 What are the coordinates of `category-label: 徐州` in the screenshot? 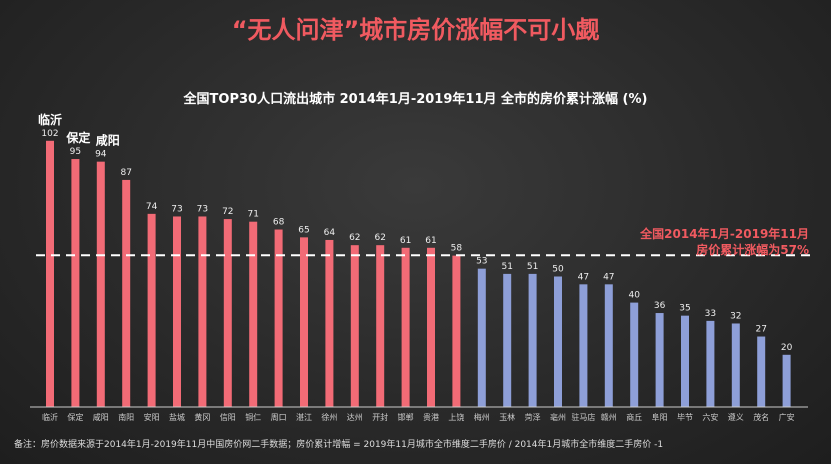 It's located at (329, 417).